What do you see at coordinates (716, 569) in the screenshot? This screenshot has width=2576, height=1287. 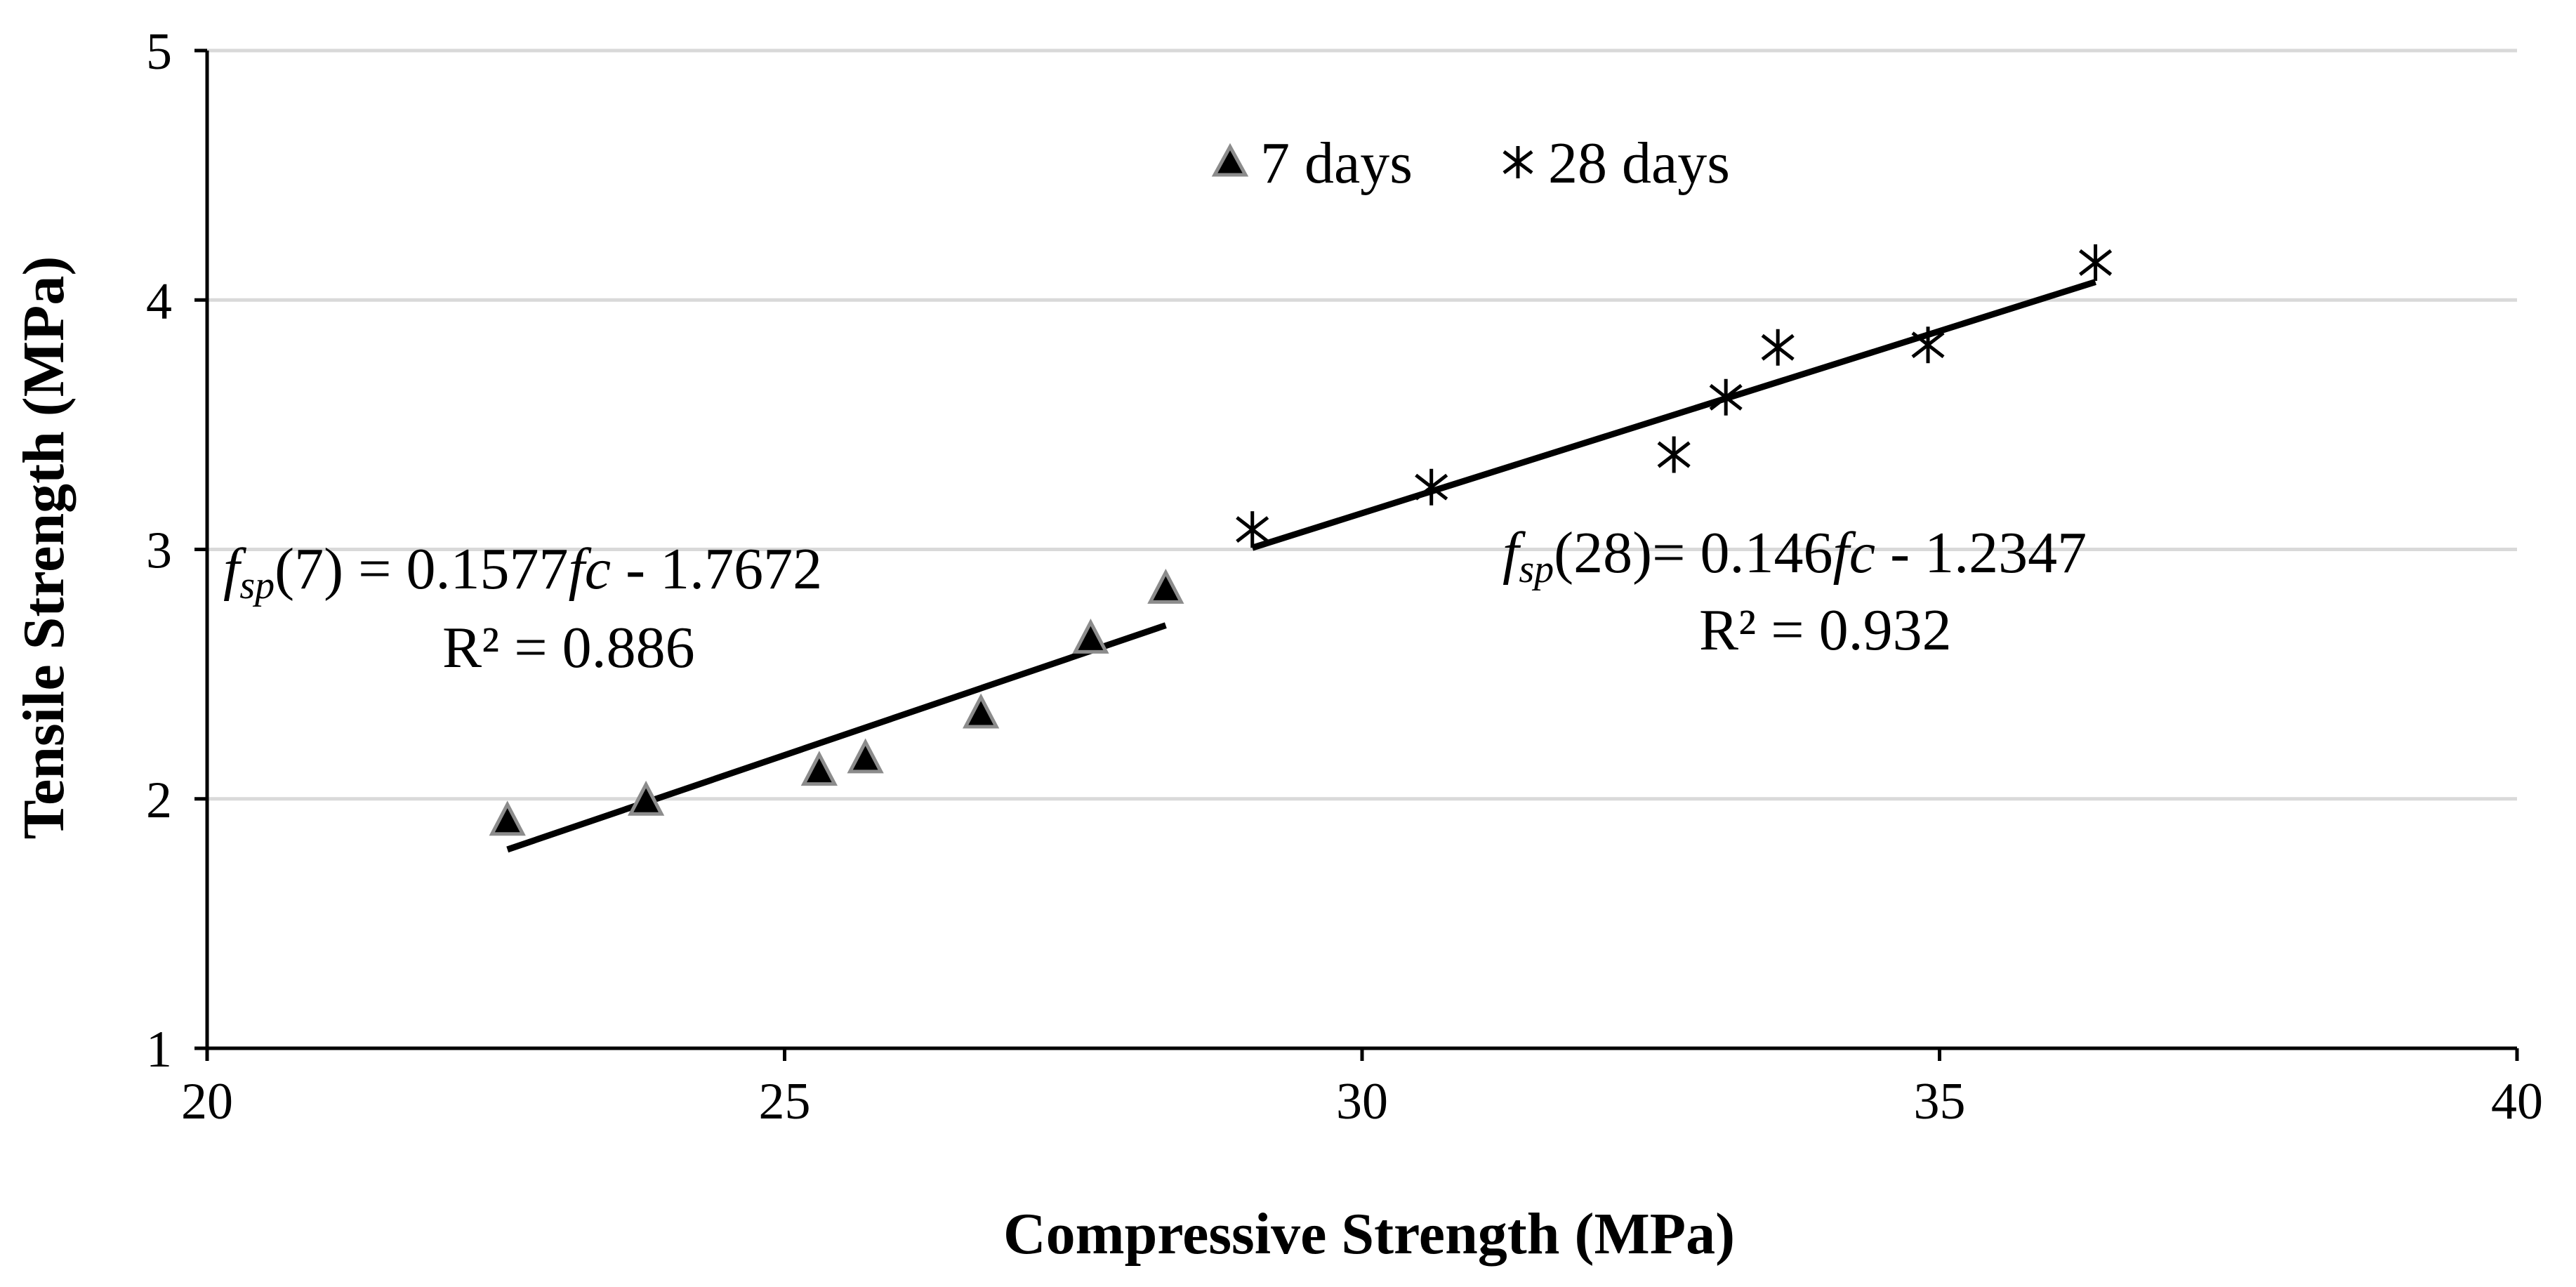 I see `eq7-suffix: - 1.7672` at bounding box center [716, 569].